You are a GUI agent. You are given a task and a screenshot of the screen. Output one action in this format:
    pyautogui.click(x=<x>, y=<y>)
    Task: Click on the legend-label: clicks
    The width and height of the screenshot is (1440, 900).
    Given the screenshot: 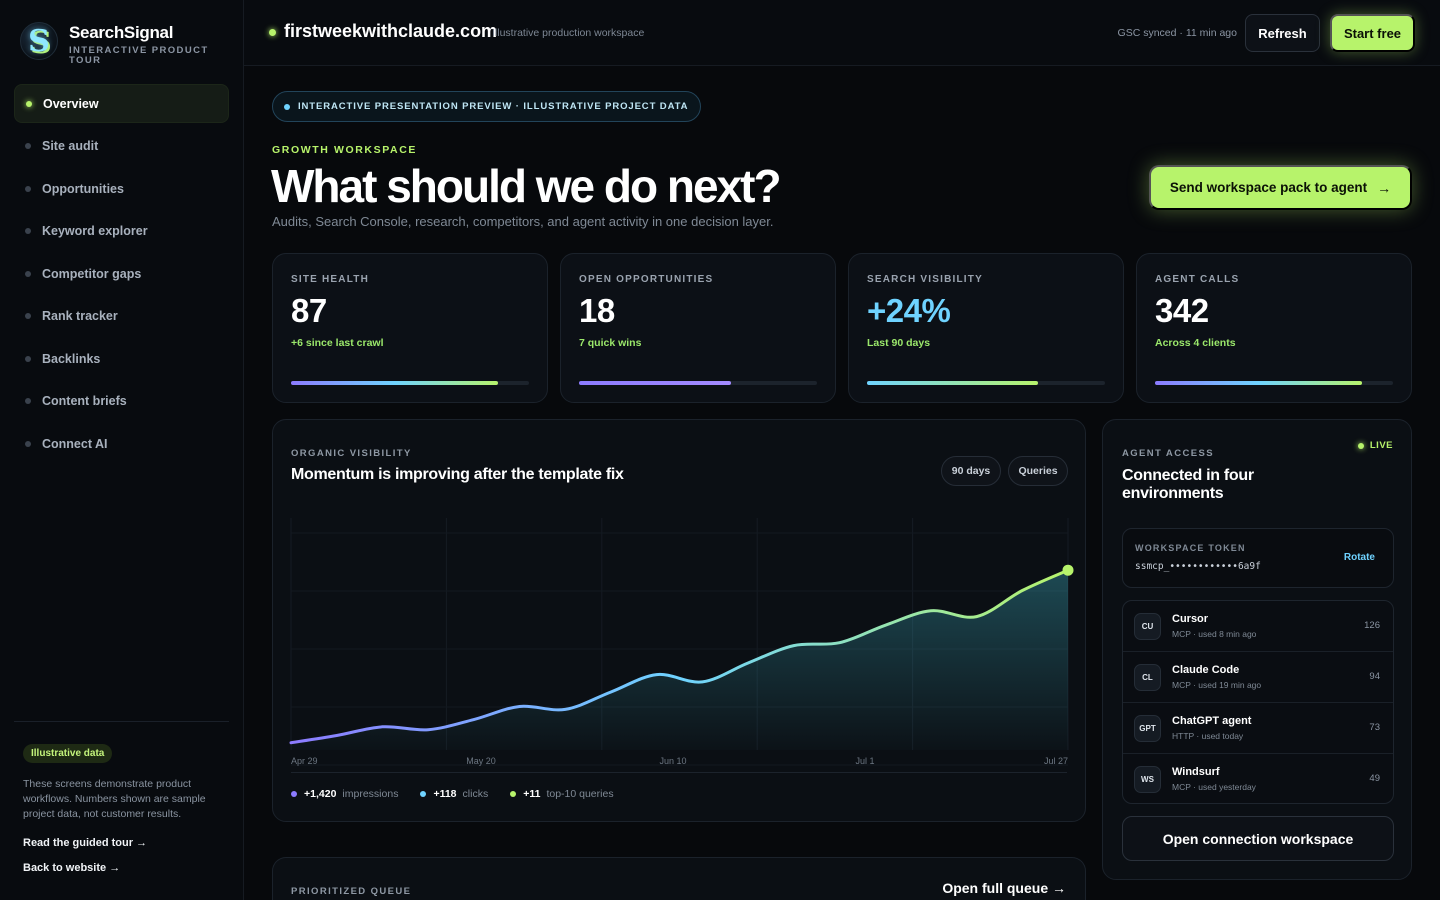 What is the action you would take?
    pyautogui.click(x=475, y=794)
    